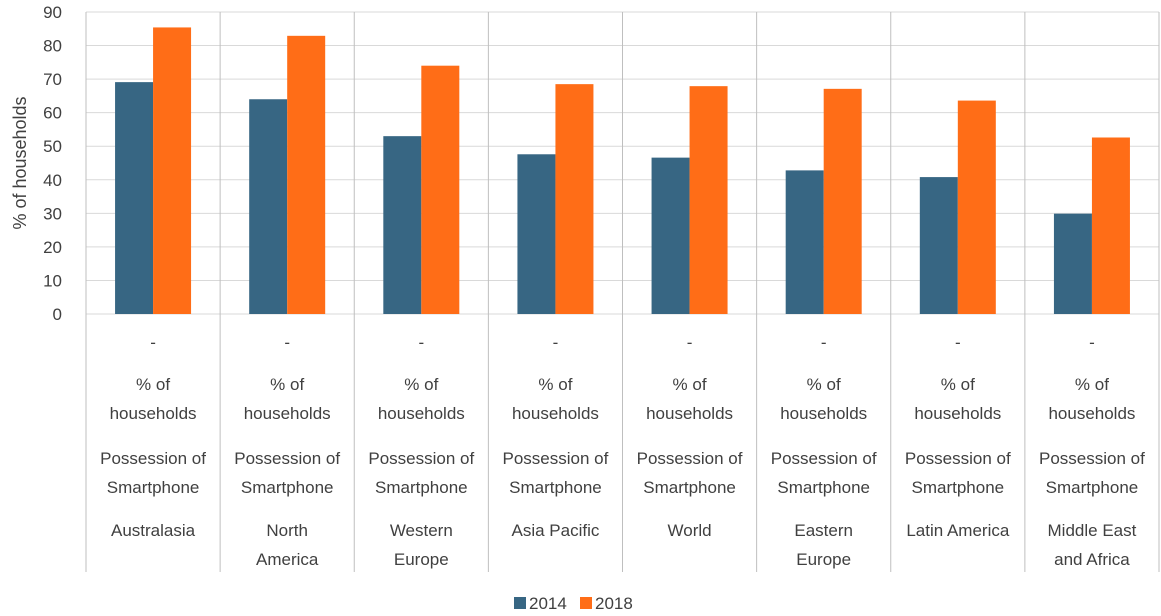 Image resolution: width=1161 pixels, height=616 pixels. I want to click on category-label: Asia Pacific, so click(556, 530).